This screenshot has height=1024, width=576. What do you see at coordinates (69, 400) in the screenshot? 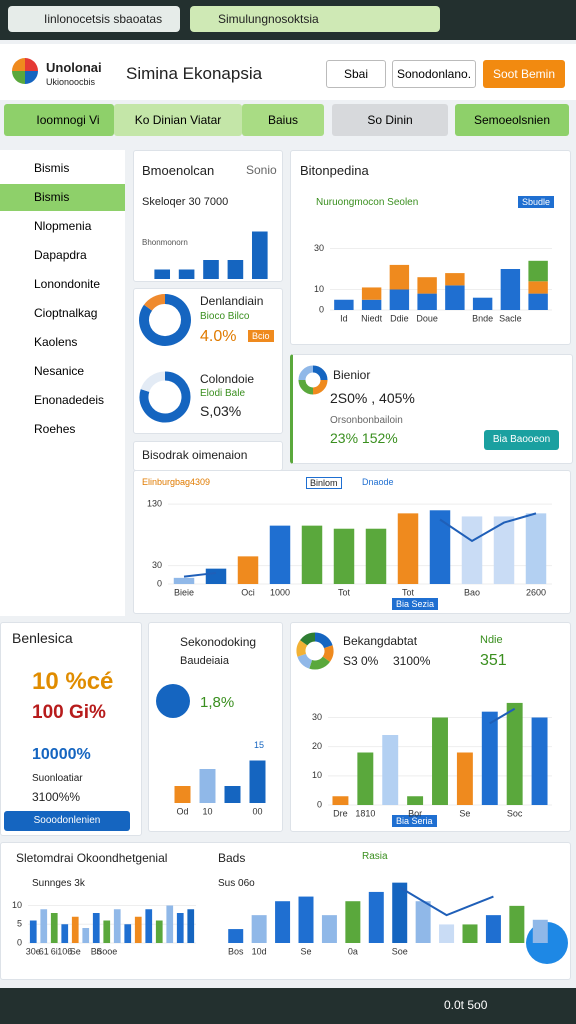
I see `sidebar-item: Enonadedeis` at bounding box center [69, 400].